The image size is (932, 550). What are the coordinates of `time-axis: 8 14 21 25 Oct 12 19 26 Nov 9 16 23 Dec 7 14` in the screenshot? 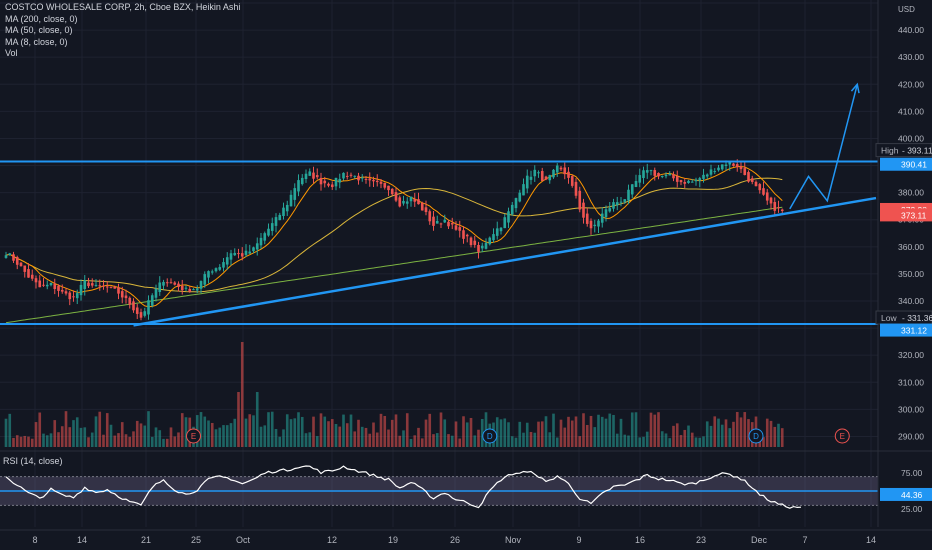 It's located at (466, 537).